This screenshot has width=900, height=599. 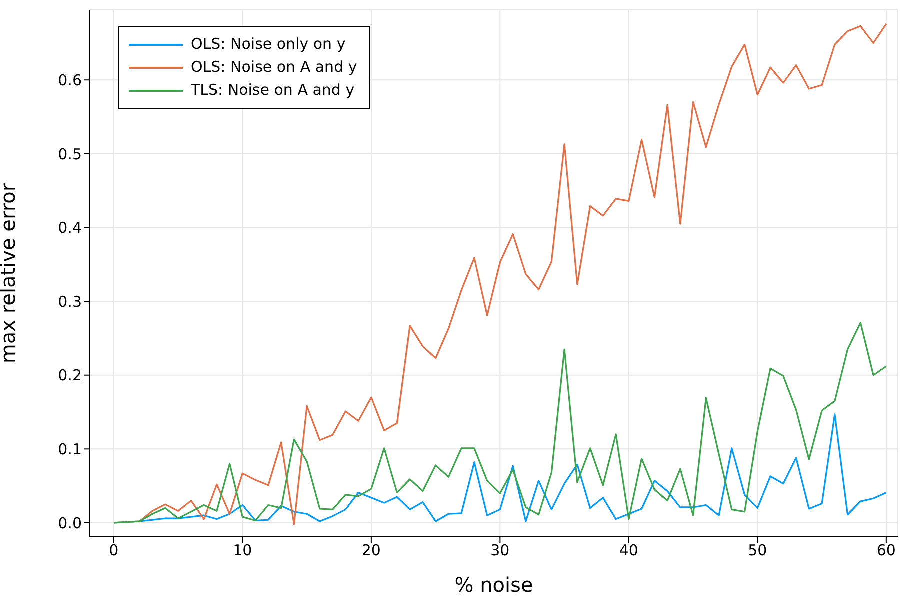 What do you see at coordinates (371, 551) in the screenshot?
I see `x-tick-label: 20` at bounding box center [371, 551].